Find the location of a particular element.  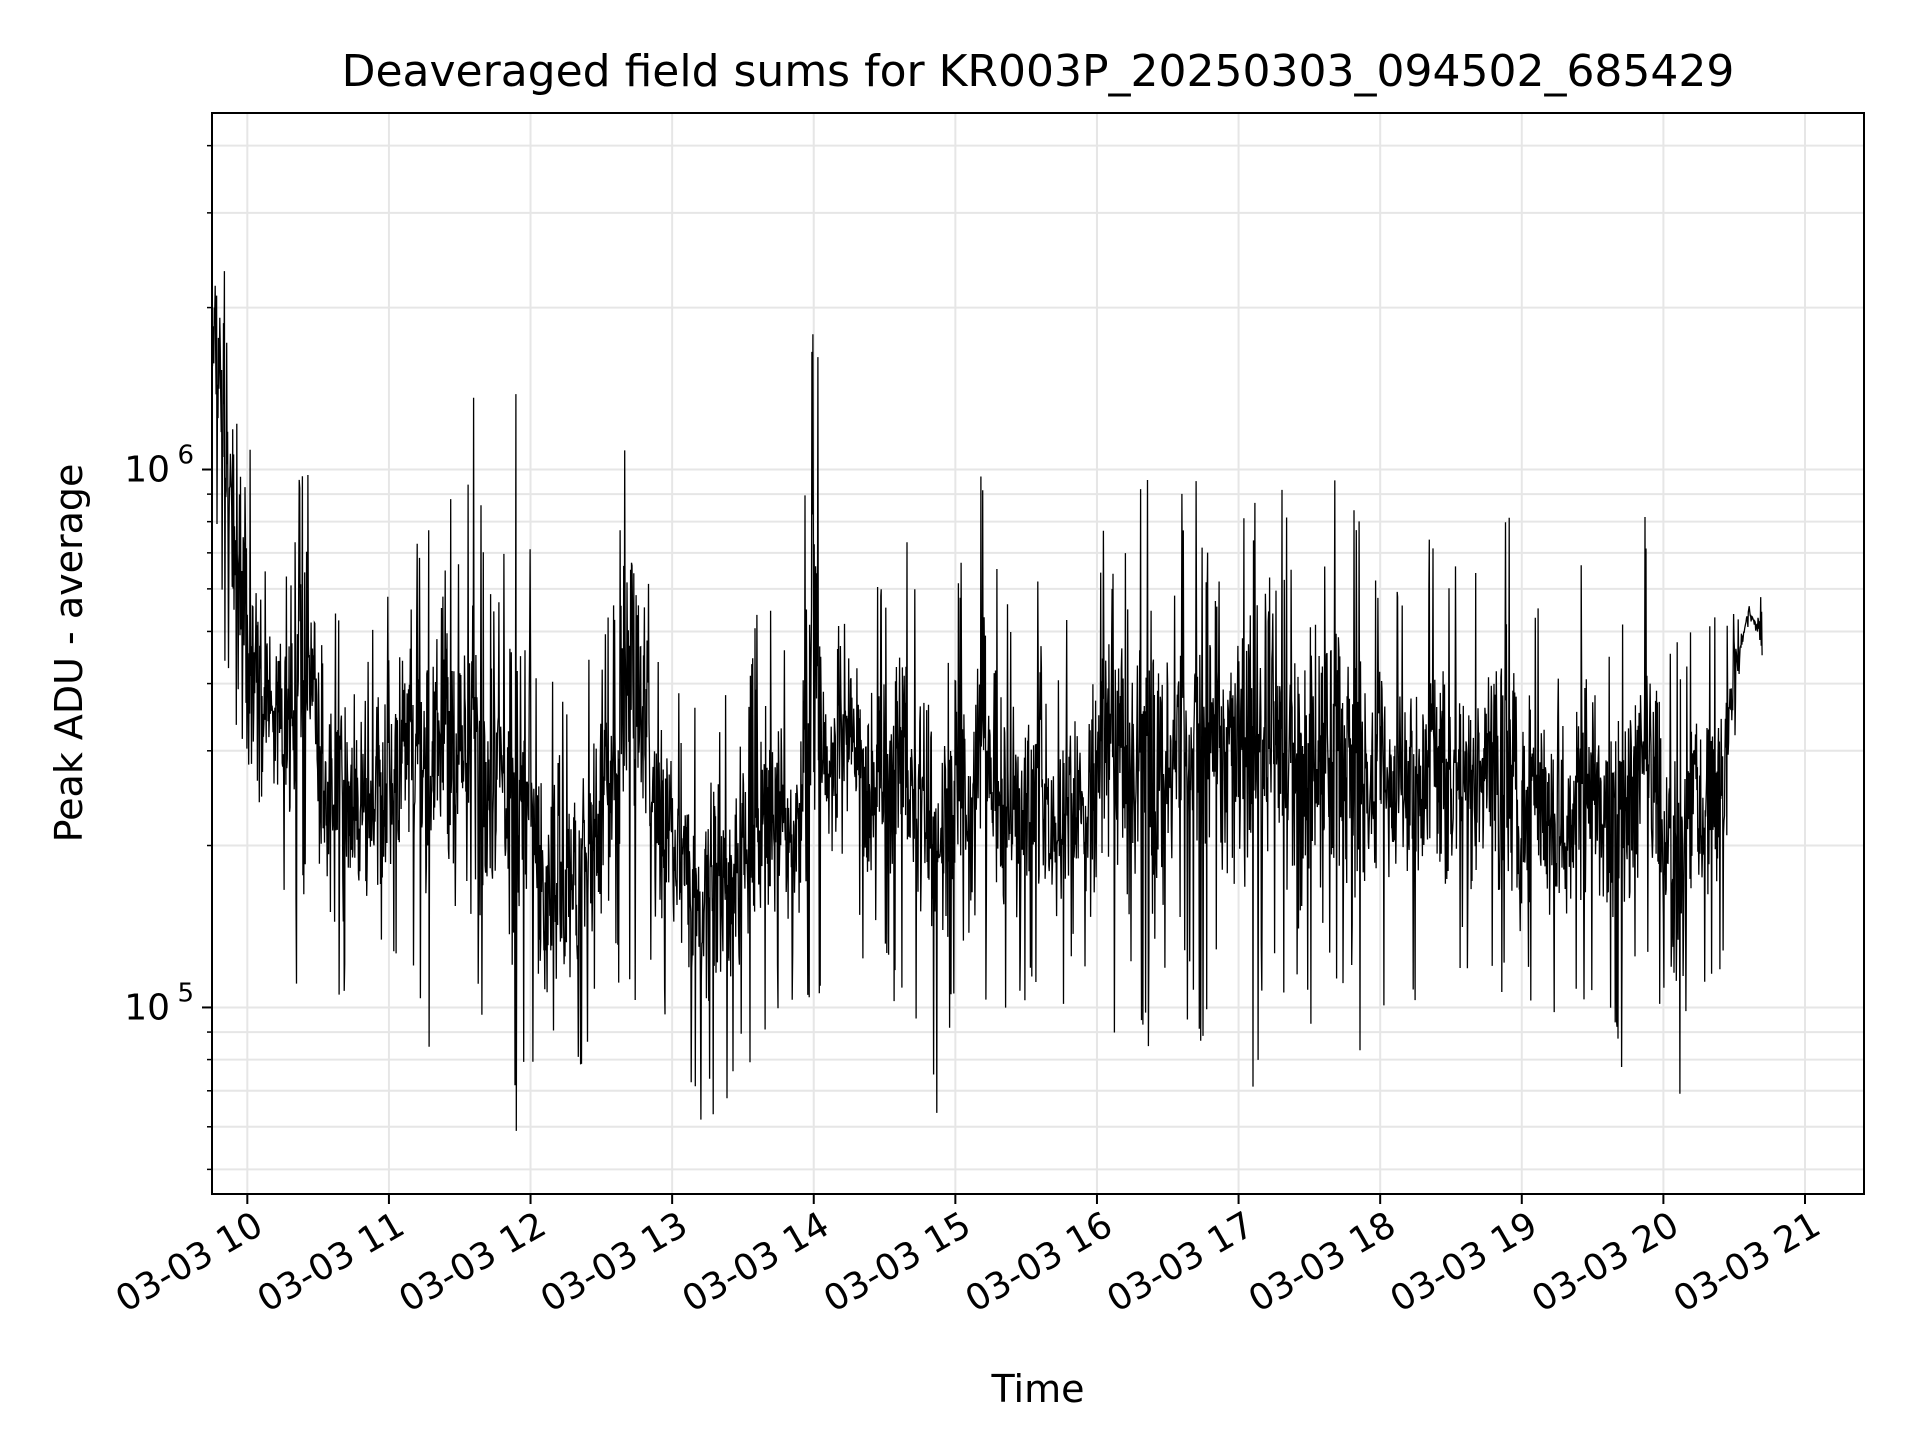

x-tick-label: 03-03 12 is located at coordinates (472, 1262).